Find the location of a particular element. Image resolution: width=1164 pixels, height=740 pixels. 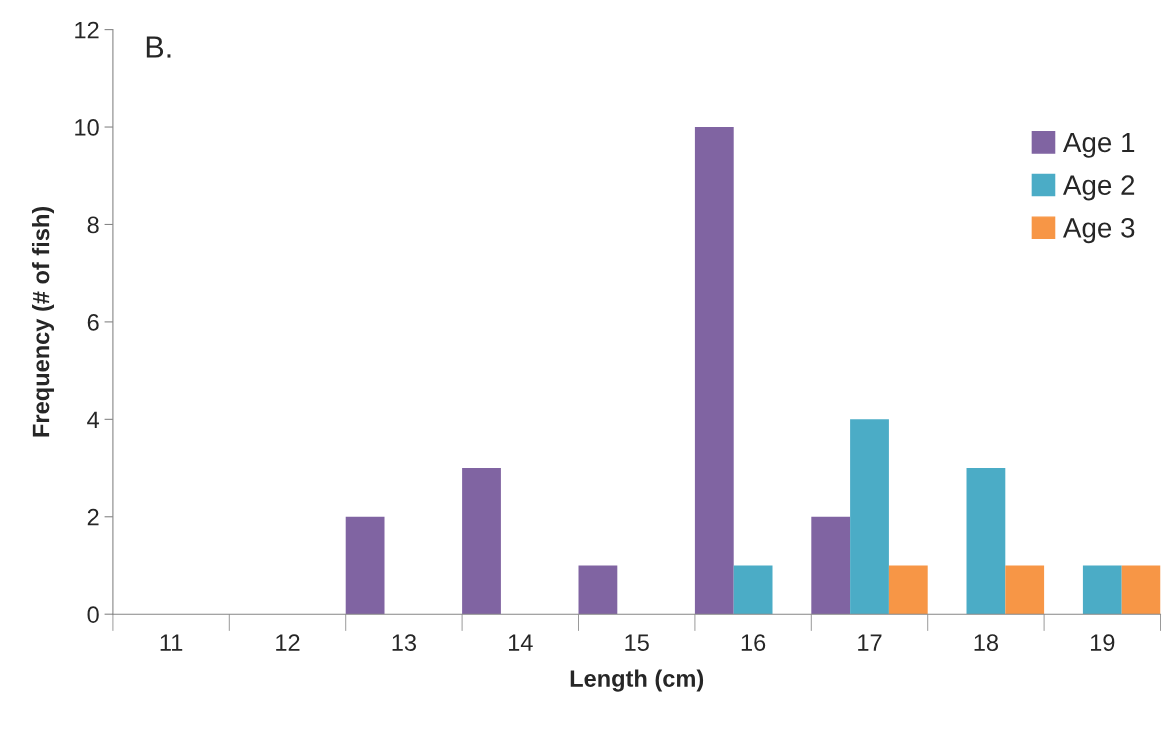

x-tick-label: 12 is located at coordinates (288, 642).